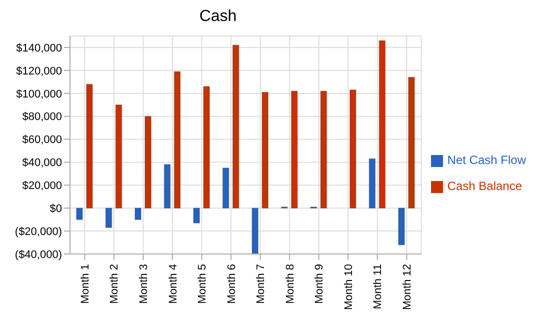 This screenshot has width=550, height=318. What do you see at coordinates (232, 284) in the screenshot?
I see `x-tick-label: Month 6` at bounding box center [232, 284].